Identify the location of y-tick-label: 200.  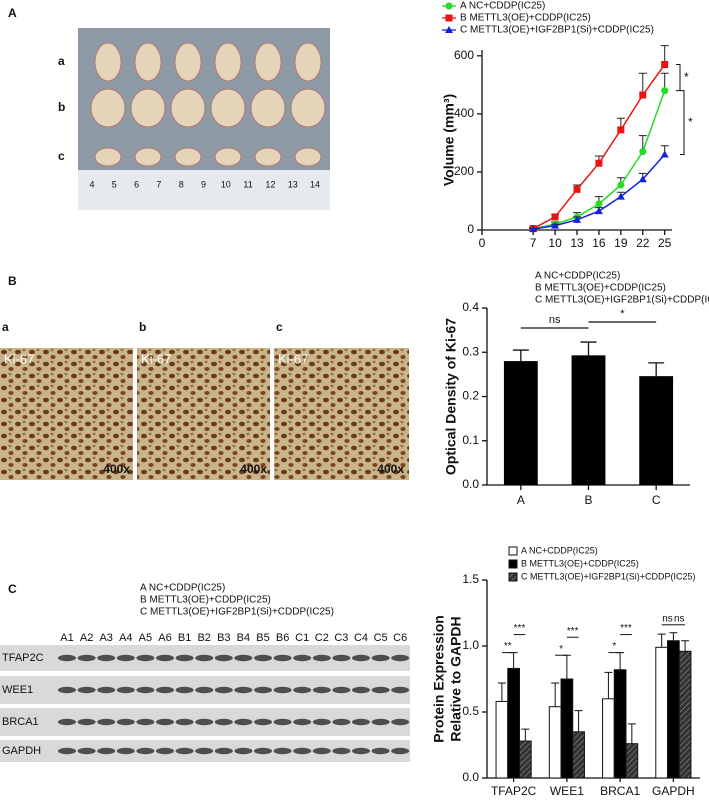
(464, 171).